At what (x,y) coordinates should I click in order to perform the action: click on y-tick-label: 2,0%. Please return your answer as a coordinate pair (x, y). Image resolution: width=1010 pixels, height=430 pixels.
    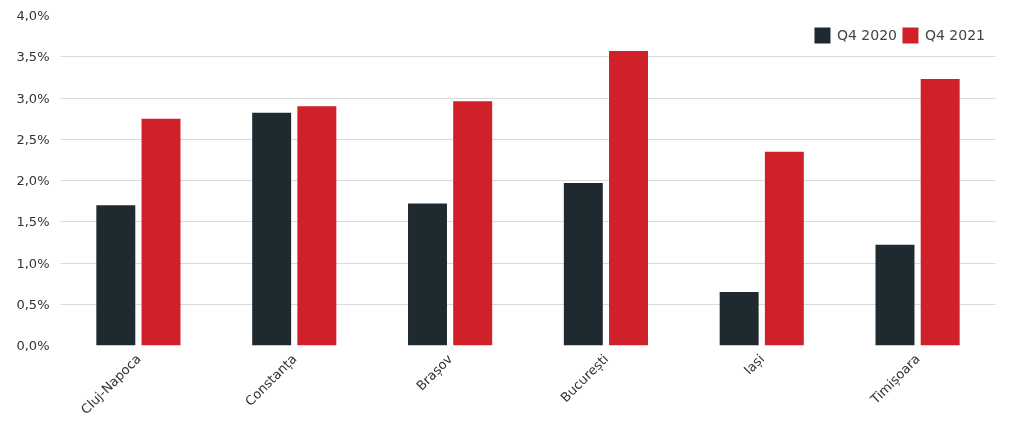
    Looking at the image, I should click on (33, 180).